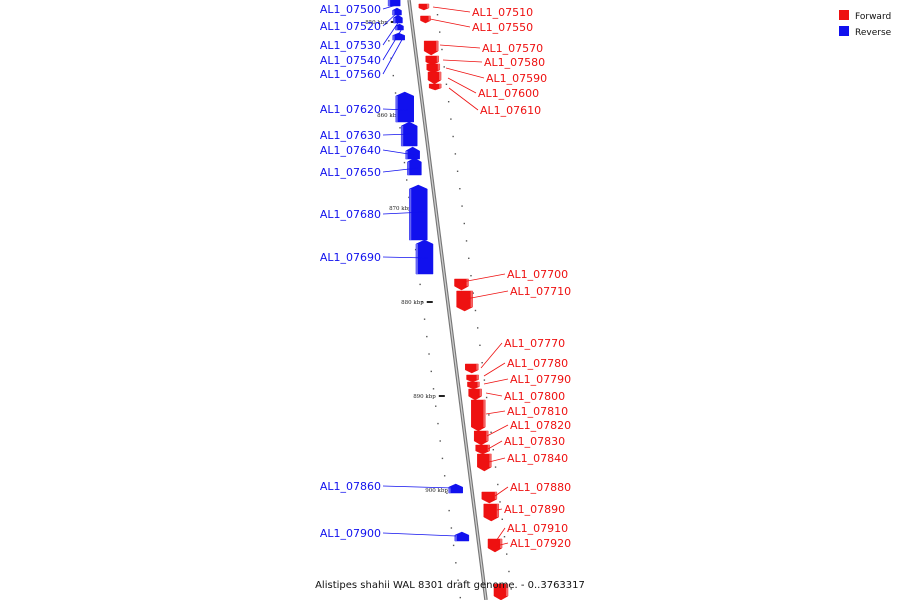 The width and height of the screenshot is (900, 605). What do you see at coordinates (350, 60) in the screenshot?
I see `reverse-gene-label: AL1_07540` at bounding box center [350, 60].